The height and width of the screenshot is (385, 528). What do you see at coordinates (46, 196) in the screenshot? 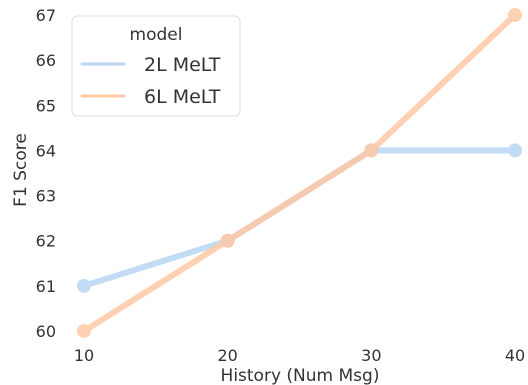
I see `y-tick-label: 63` at bounding box center [46, 196].